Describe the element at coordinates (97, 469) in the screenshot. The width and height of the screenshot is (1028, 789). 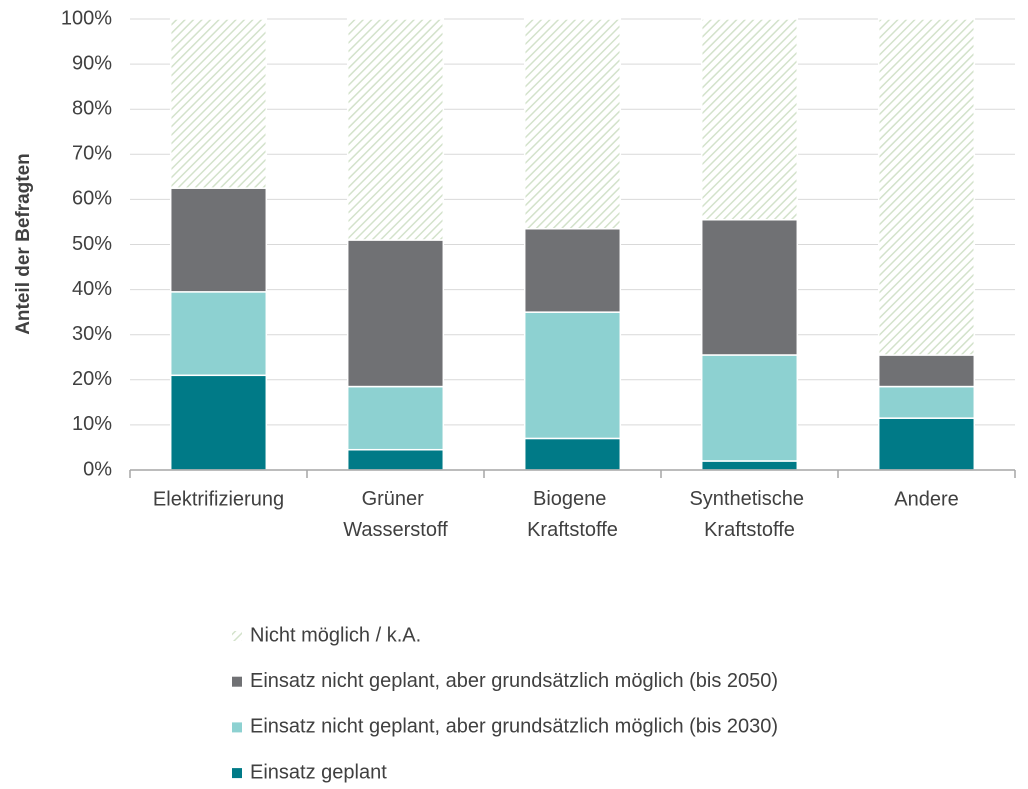
I see `y-tick-label: 0%` at that location.